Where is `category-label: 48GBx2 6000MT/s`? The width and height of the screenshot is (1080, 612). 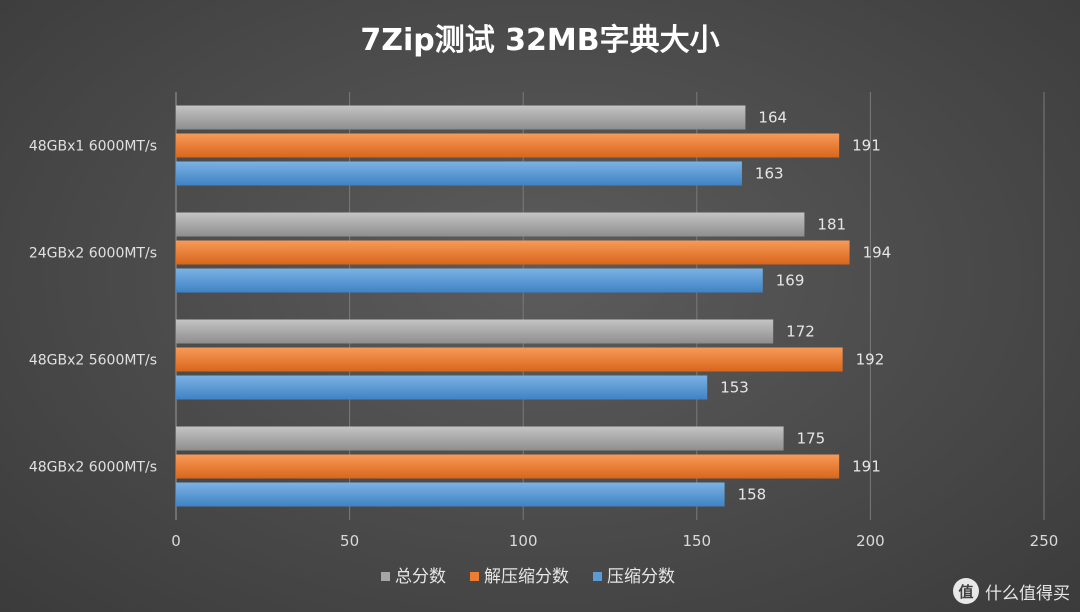
category-label: 48GBx2 6000MT/s is located at coordinates (93, 468).